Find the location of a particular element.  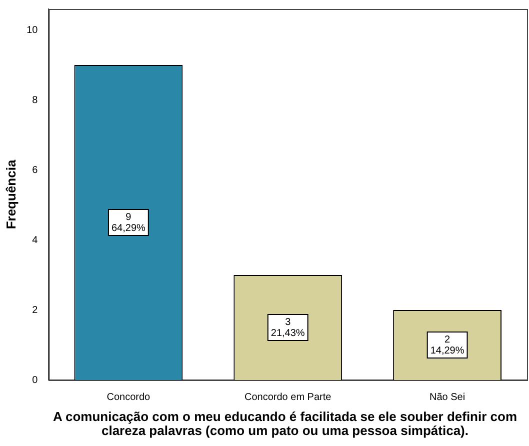

data-label: 3 21,43% is located at coordinates (287, 327).